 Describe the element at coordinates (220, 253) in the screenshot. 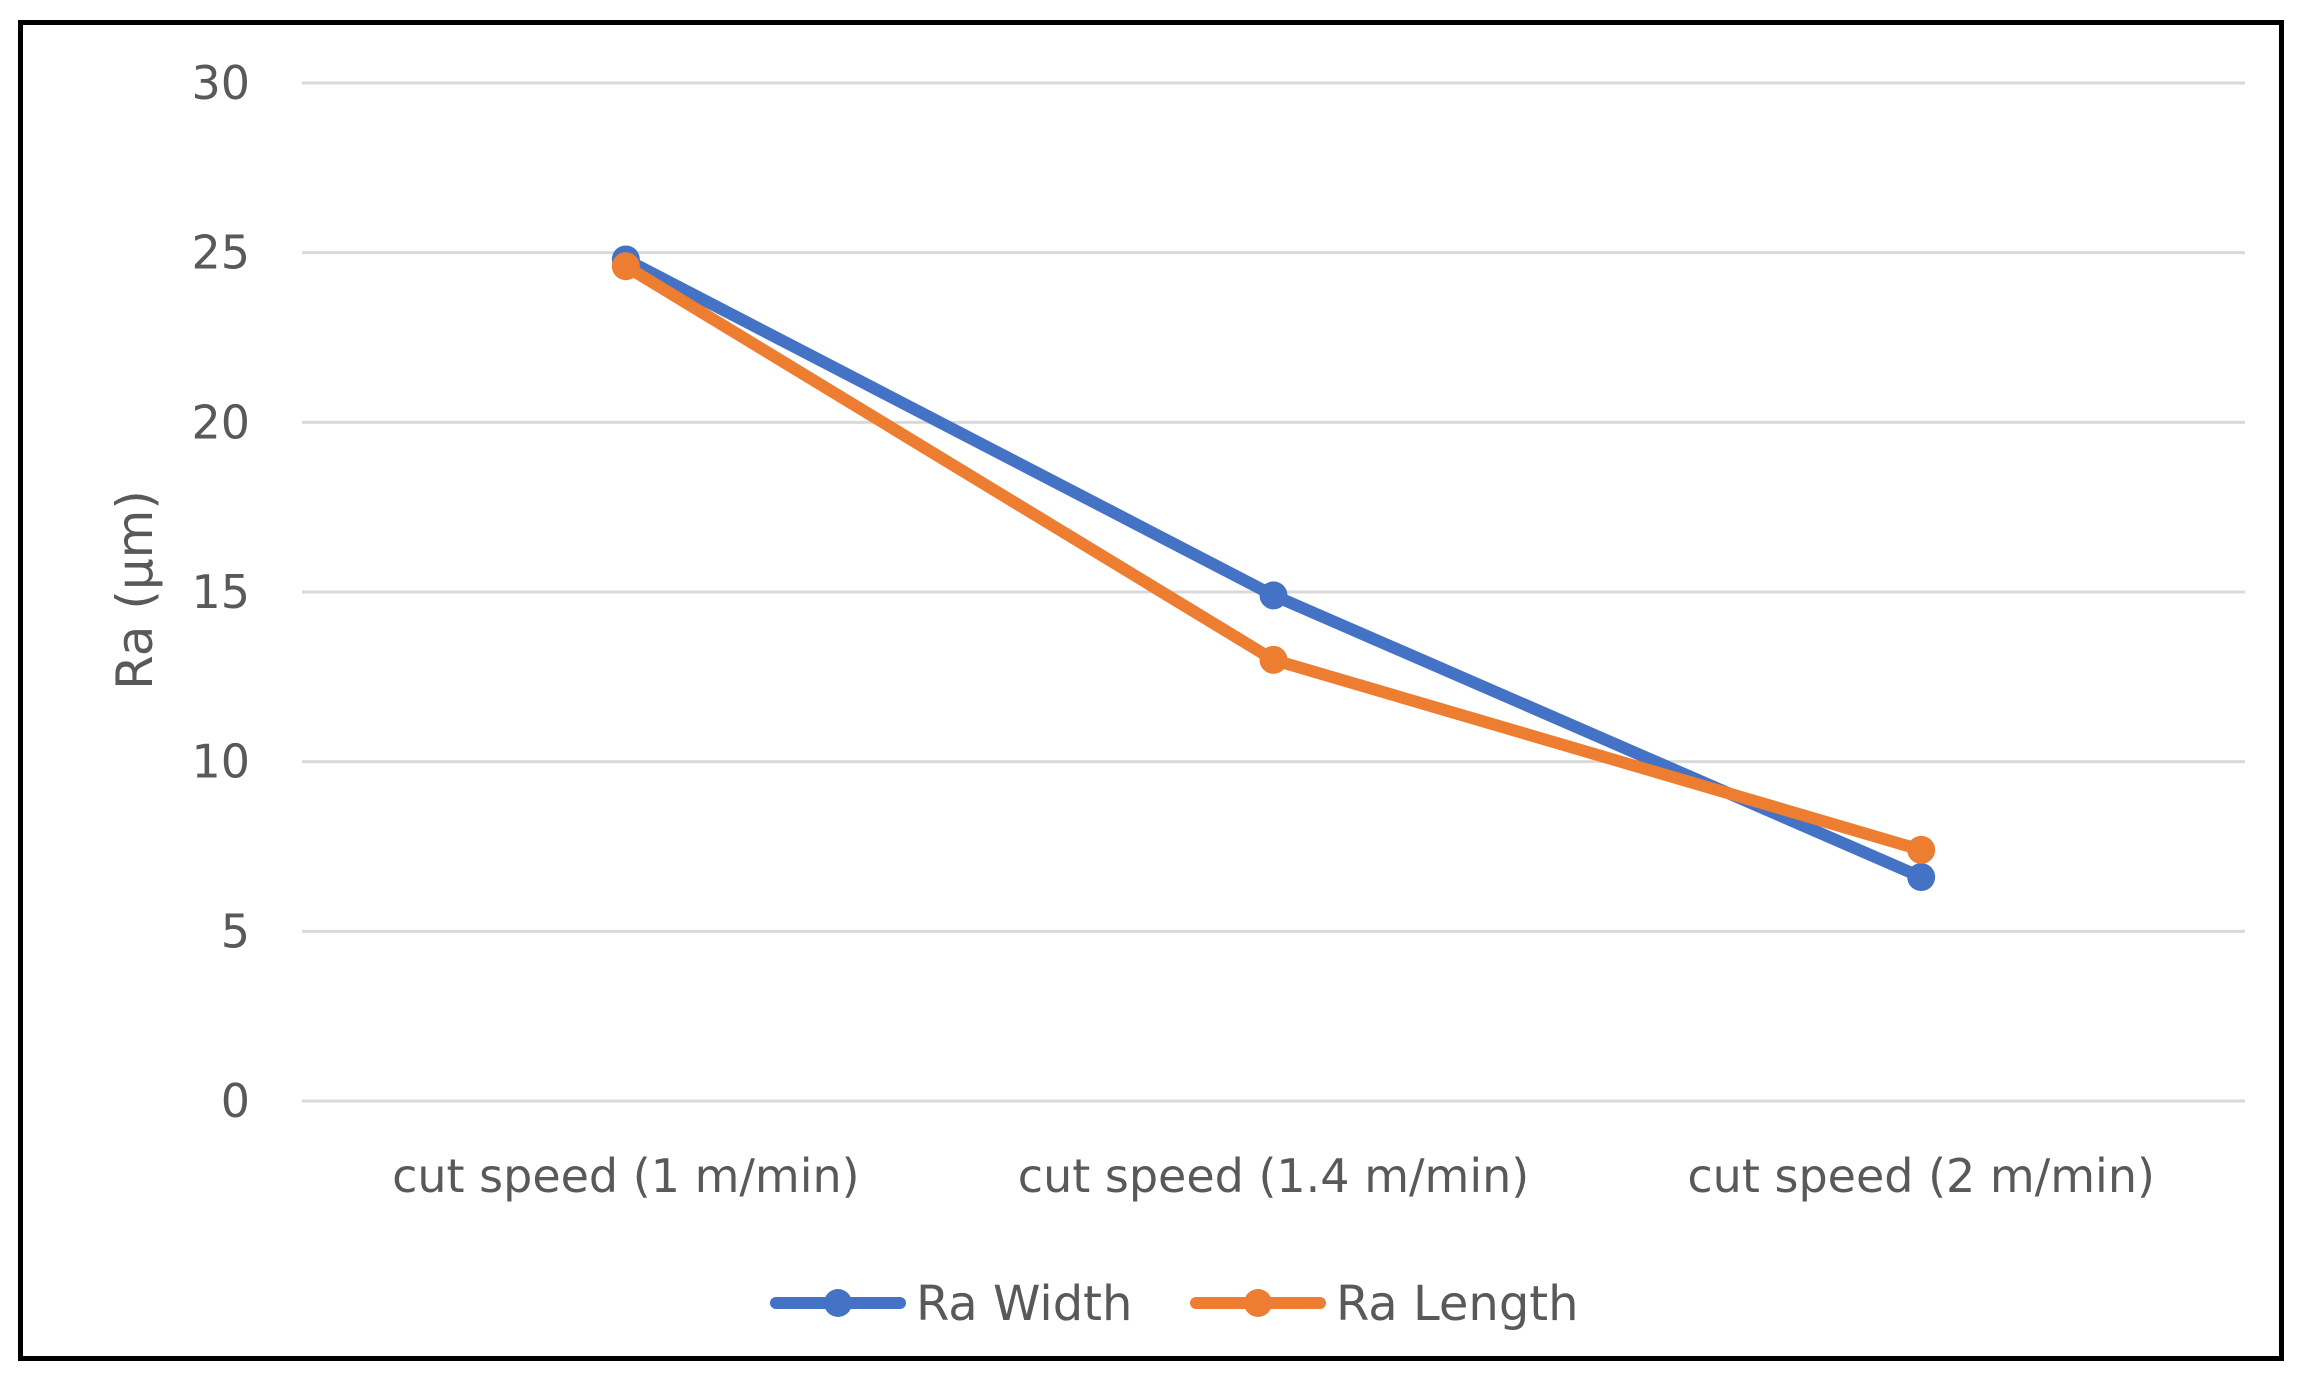

I see `y-tick-label: 25` at that location.